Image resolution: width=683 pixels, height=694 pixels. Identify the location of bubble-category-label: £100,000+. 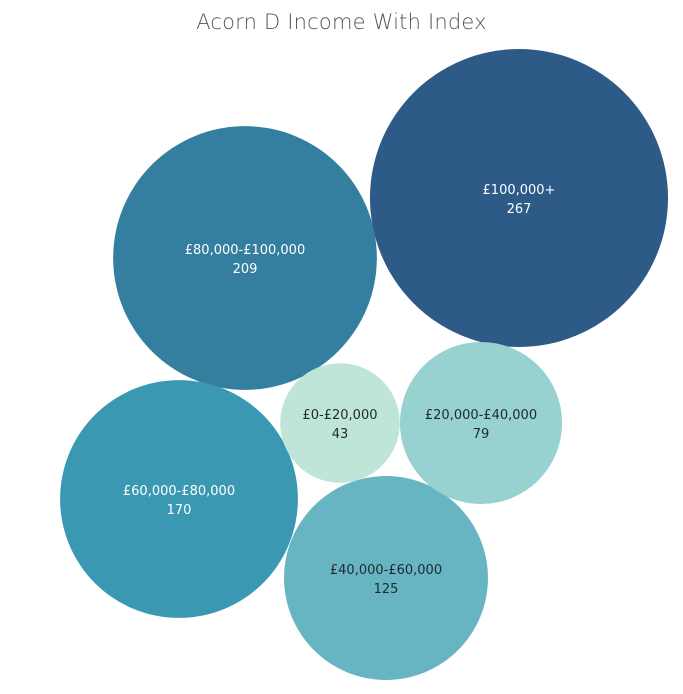
(519, 190).